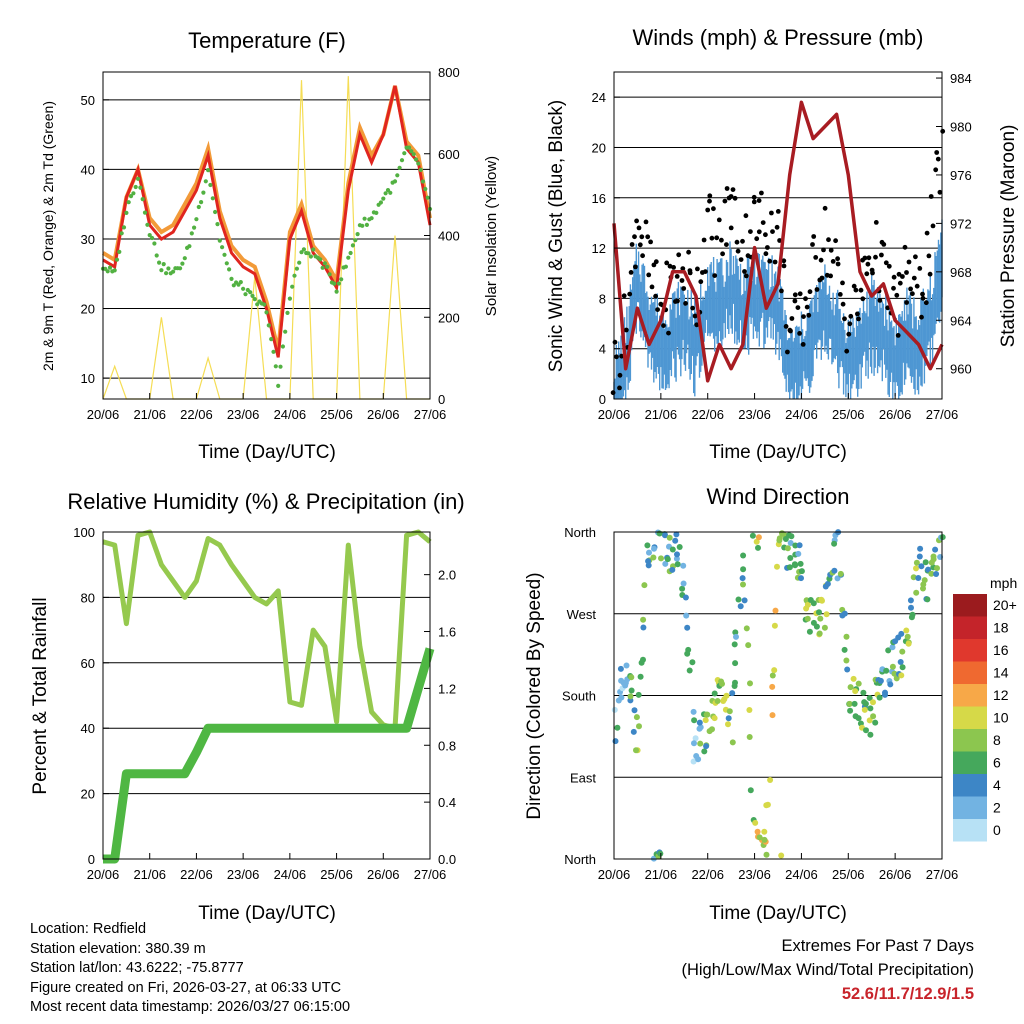 This screenshot has height=1024, width=1024. I want to click on winds-ytick-label: 12, so click(599, 248).